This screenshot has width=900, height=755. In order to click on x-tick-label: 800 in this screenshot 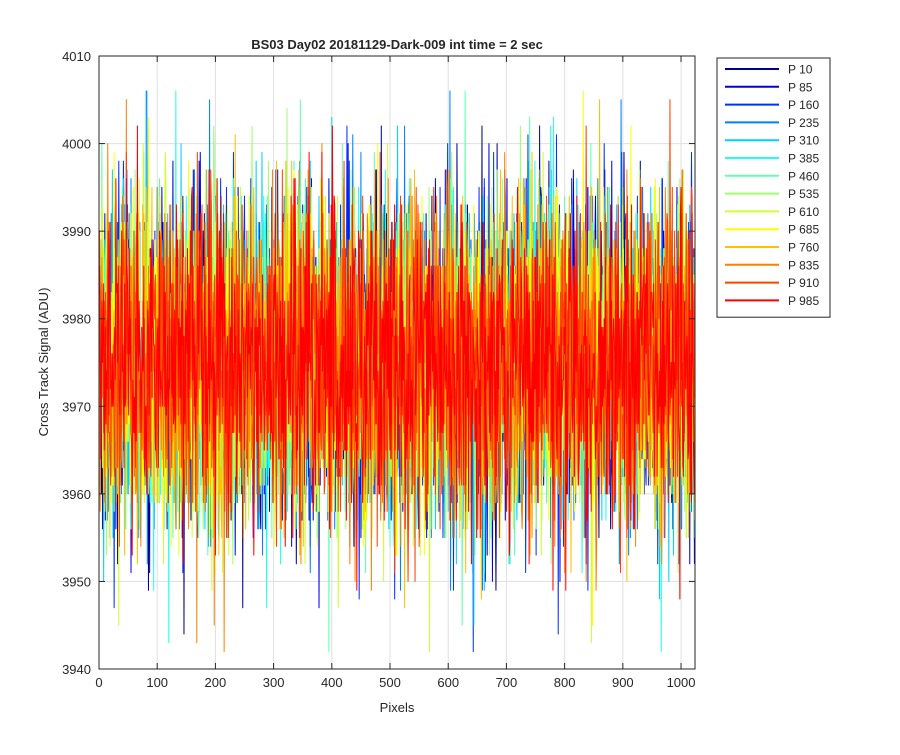, I will do `click(565, 682)`.